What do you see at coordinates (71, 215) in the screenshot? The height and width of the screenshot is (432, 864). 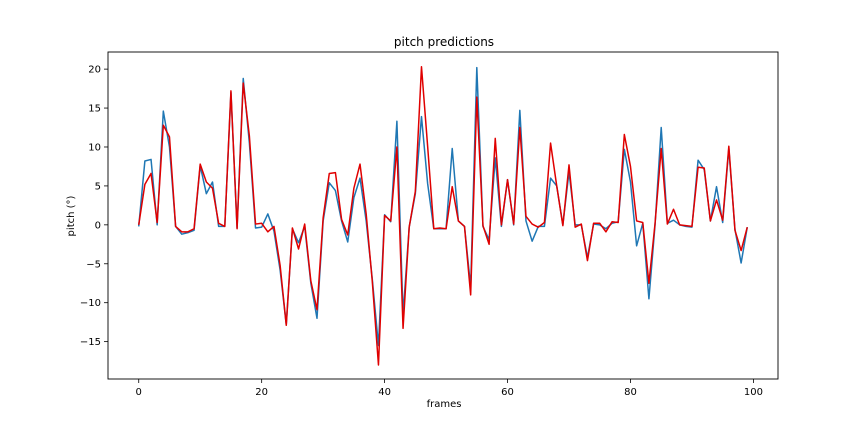 I see `y-axis-label: pitch (°)` at bounding box center [71, 215].